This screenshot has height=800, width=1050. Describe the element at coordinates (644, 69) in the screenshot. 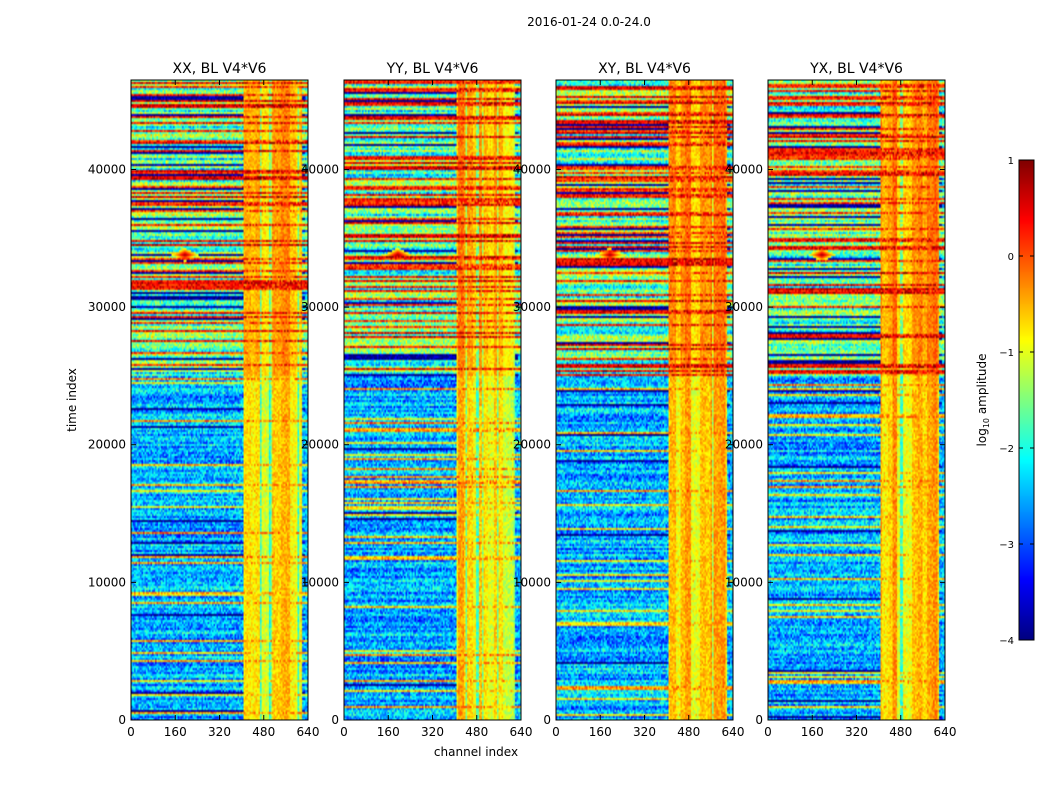

I see `panel-title: XY, BL V4*V6` at that location.